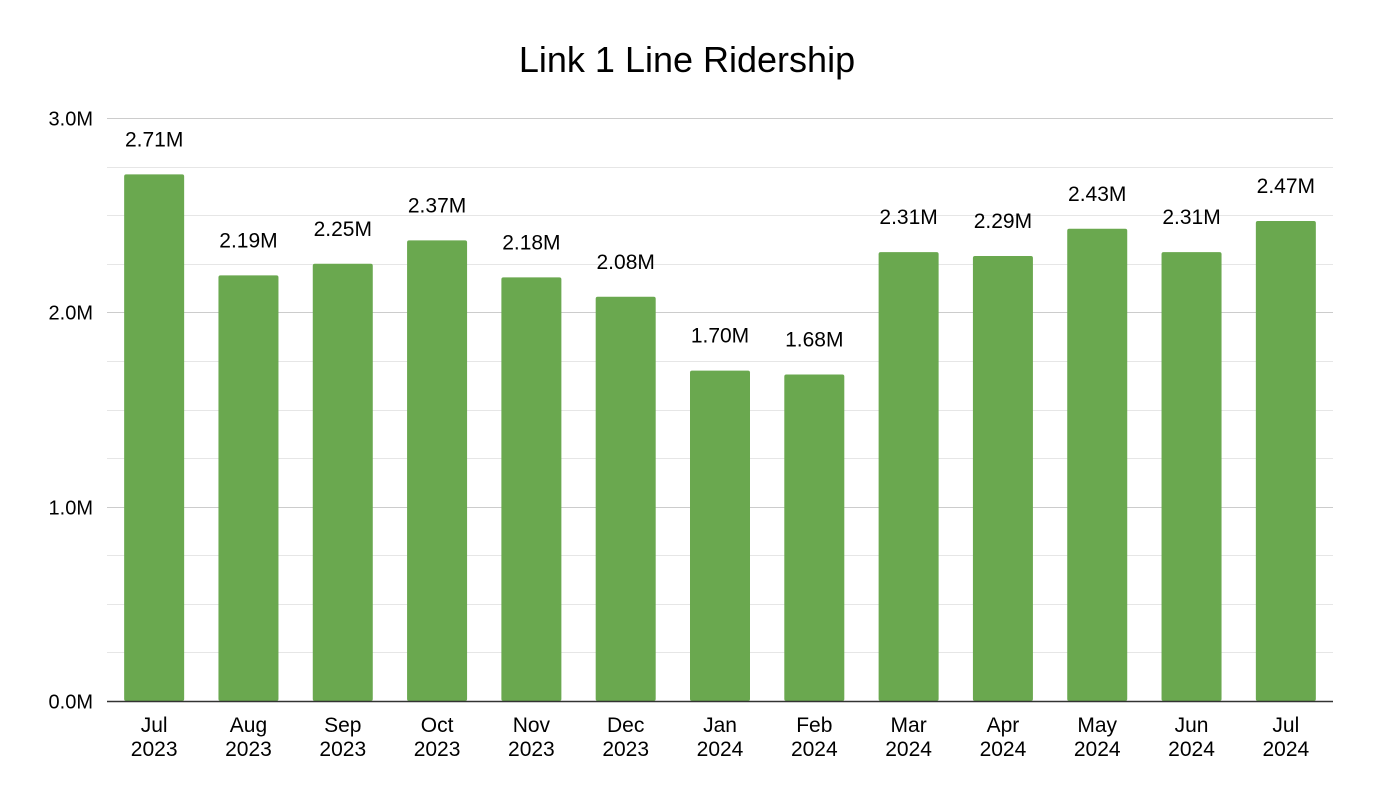 Image resolution: width=1374 pixels, height=802 pixels. I want to click on x-tick-label: Apr 2024, so click(1003, 737).